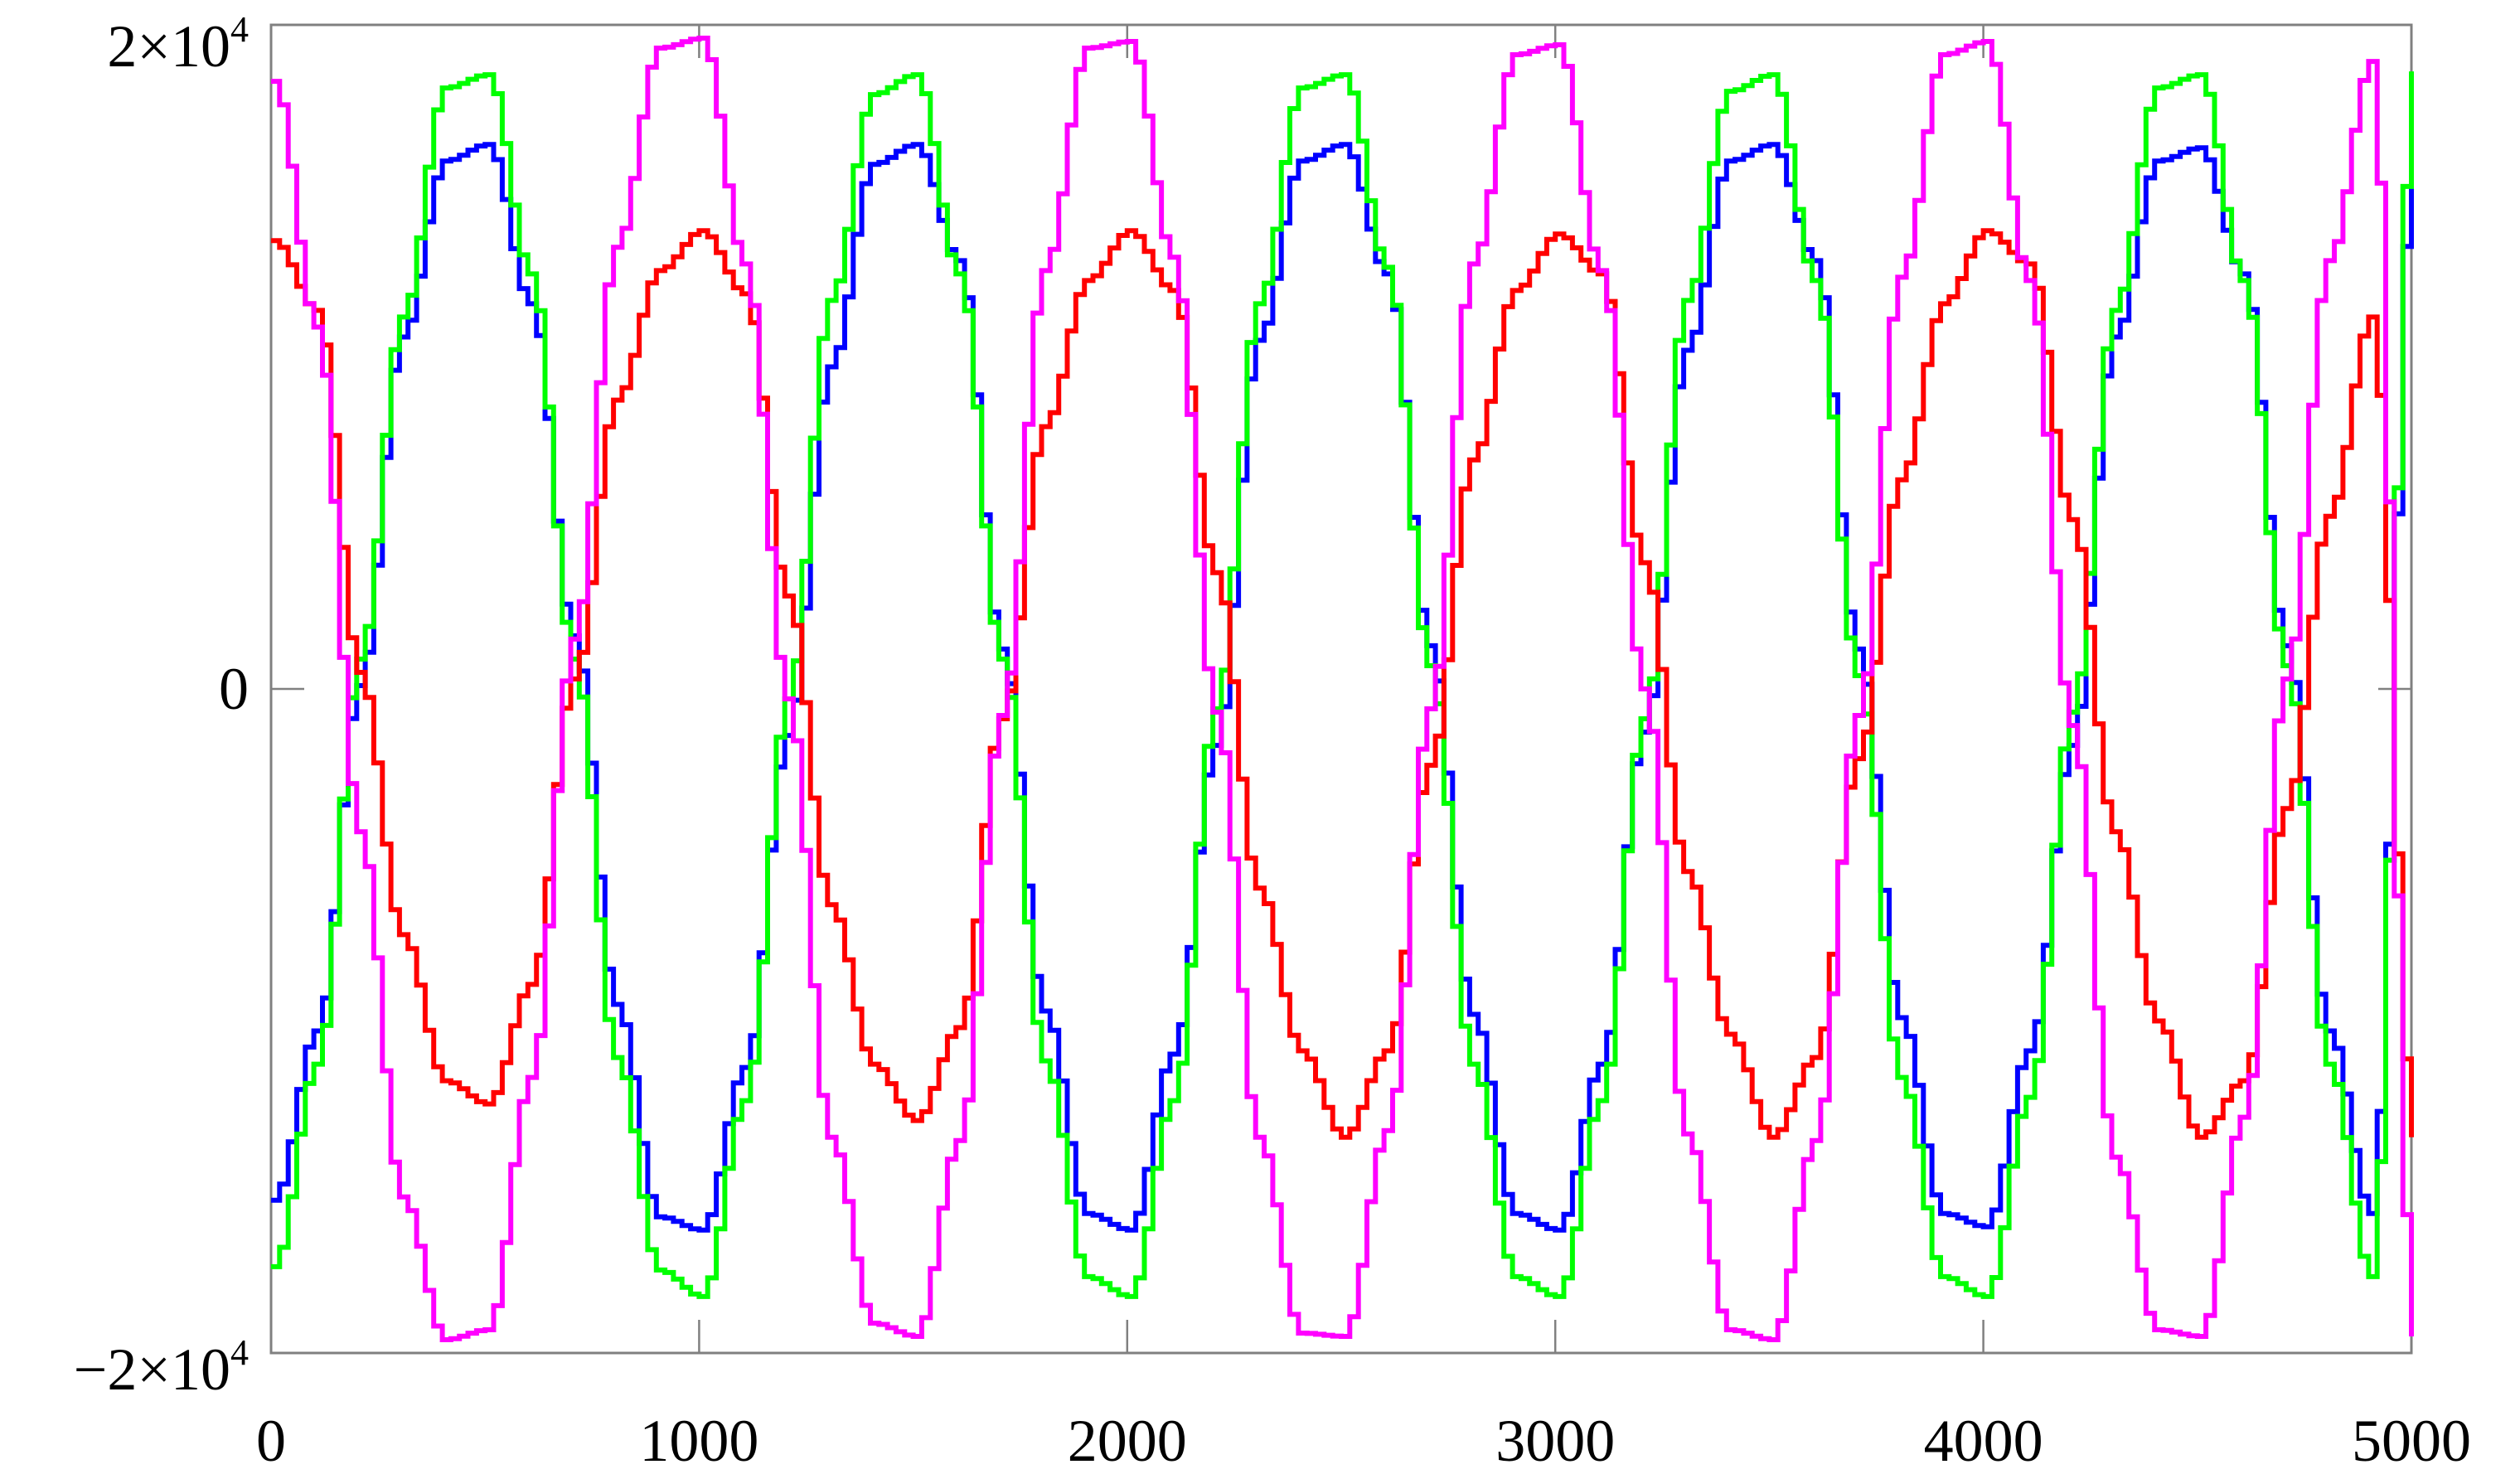 Image resolution: width=2520 pixels, height=1479 pixels. Describe the element at coordinates (161, 1368) in the screenshot. I see `y-tick-label: −2×10⁴` at that location.